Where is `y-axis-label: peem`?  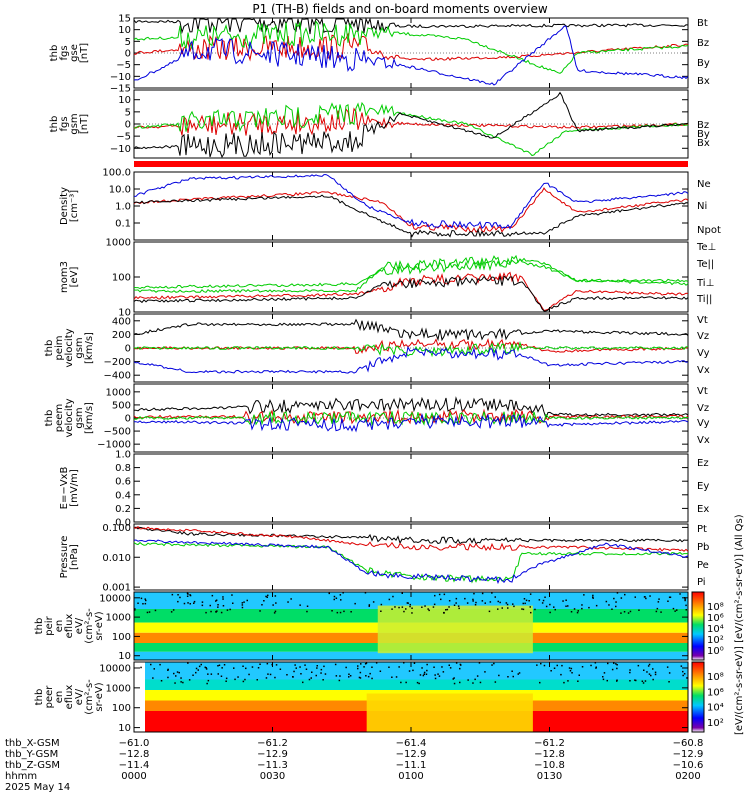 y-axis-label: peem is located at coordinates (59, 418).